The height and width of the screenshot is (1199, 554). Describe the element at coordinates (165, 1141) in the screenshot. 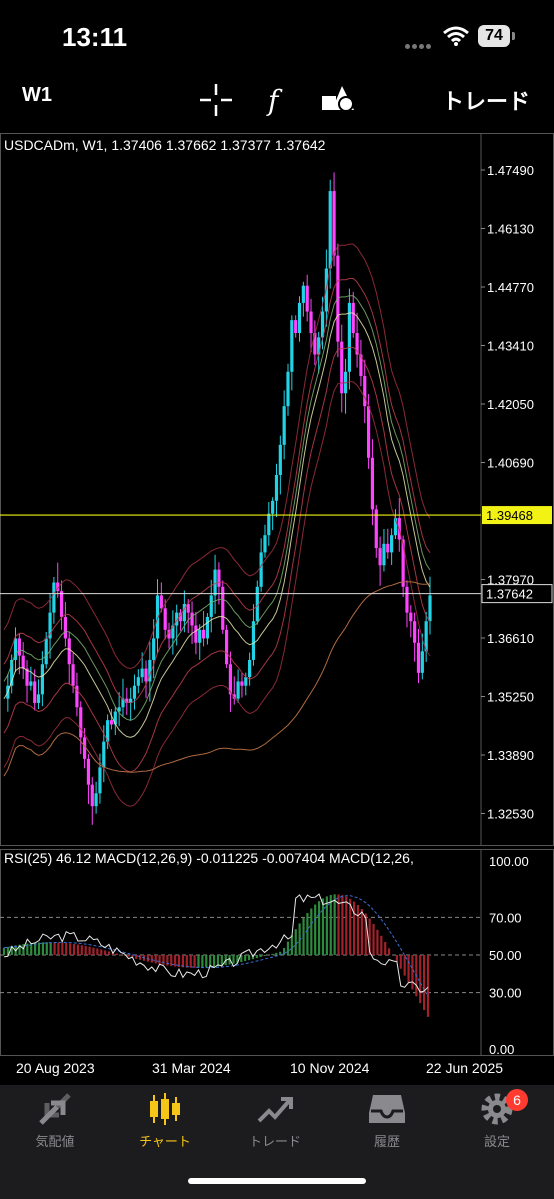

I see `nav-chart-label: チャート` at that location.